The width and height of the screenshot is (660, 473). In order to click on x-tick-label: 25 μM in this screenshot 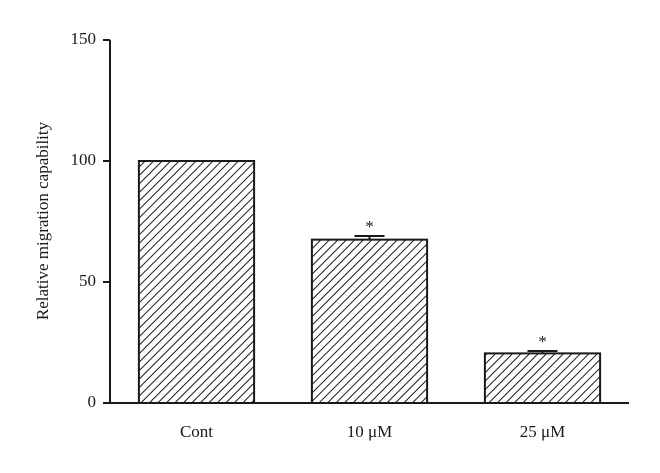, I will do `click(542, 431)`.